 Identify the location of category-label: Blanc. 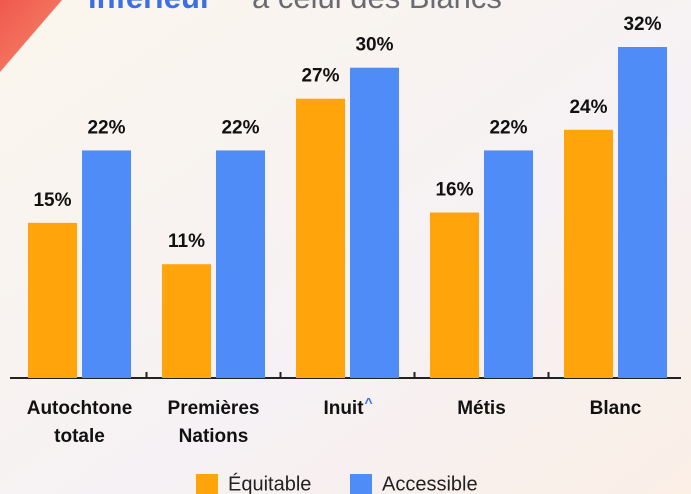
(616, 408).